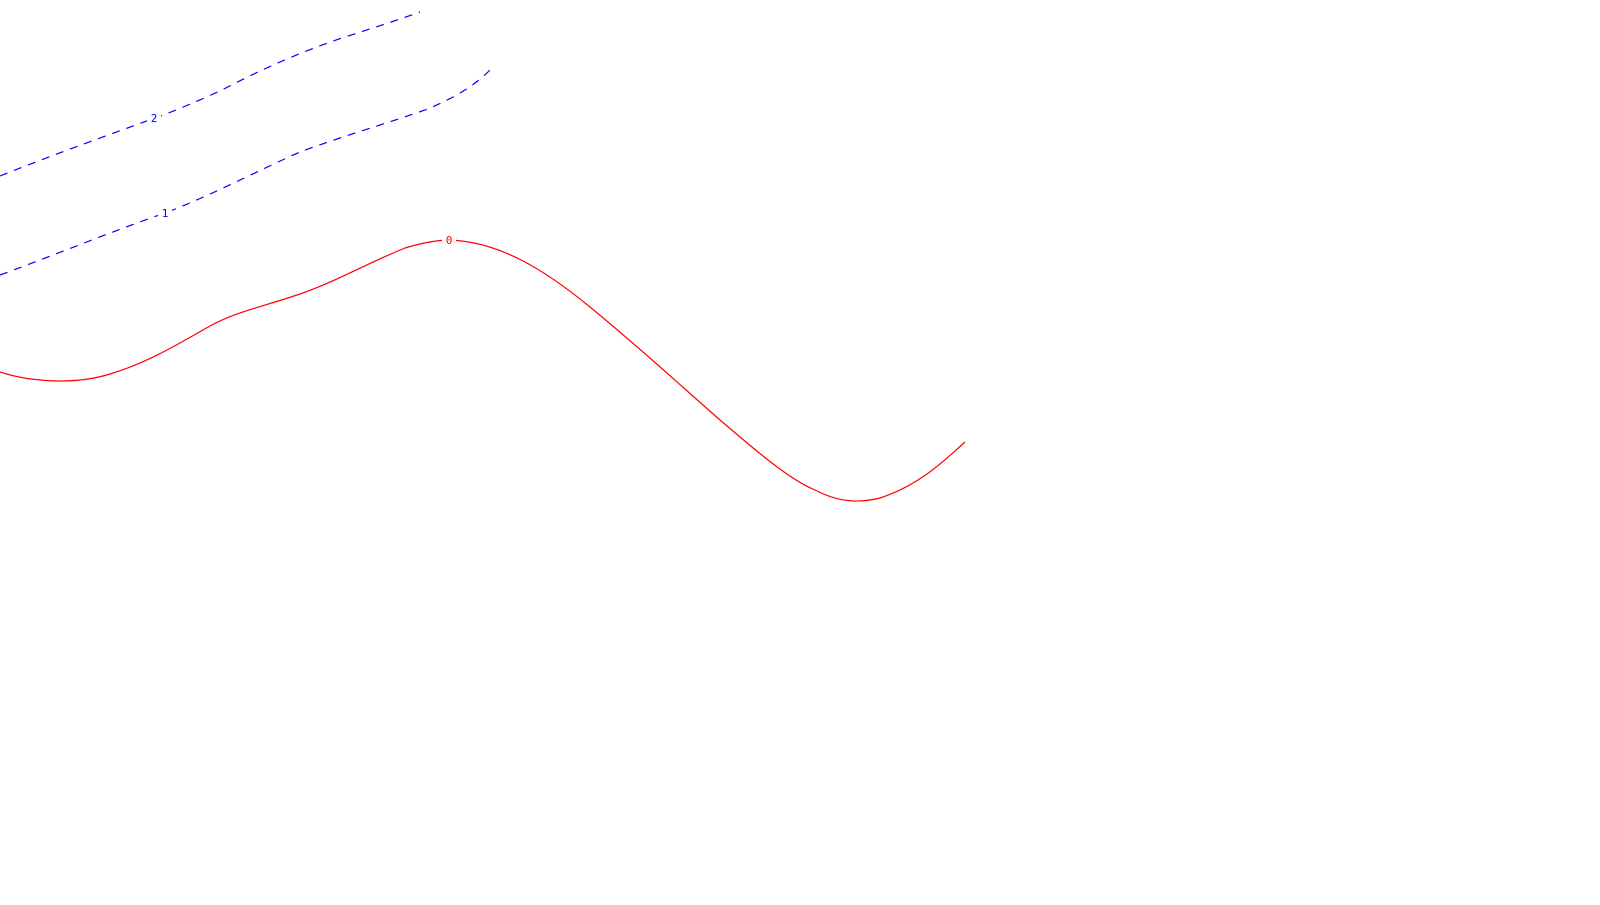  I want to click on contour-label-1-bg, so click(165, 213).